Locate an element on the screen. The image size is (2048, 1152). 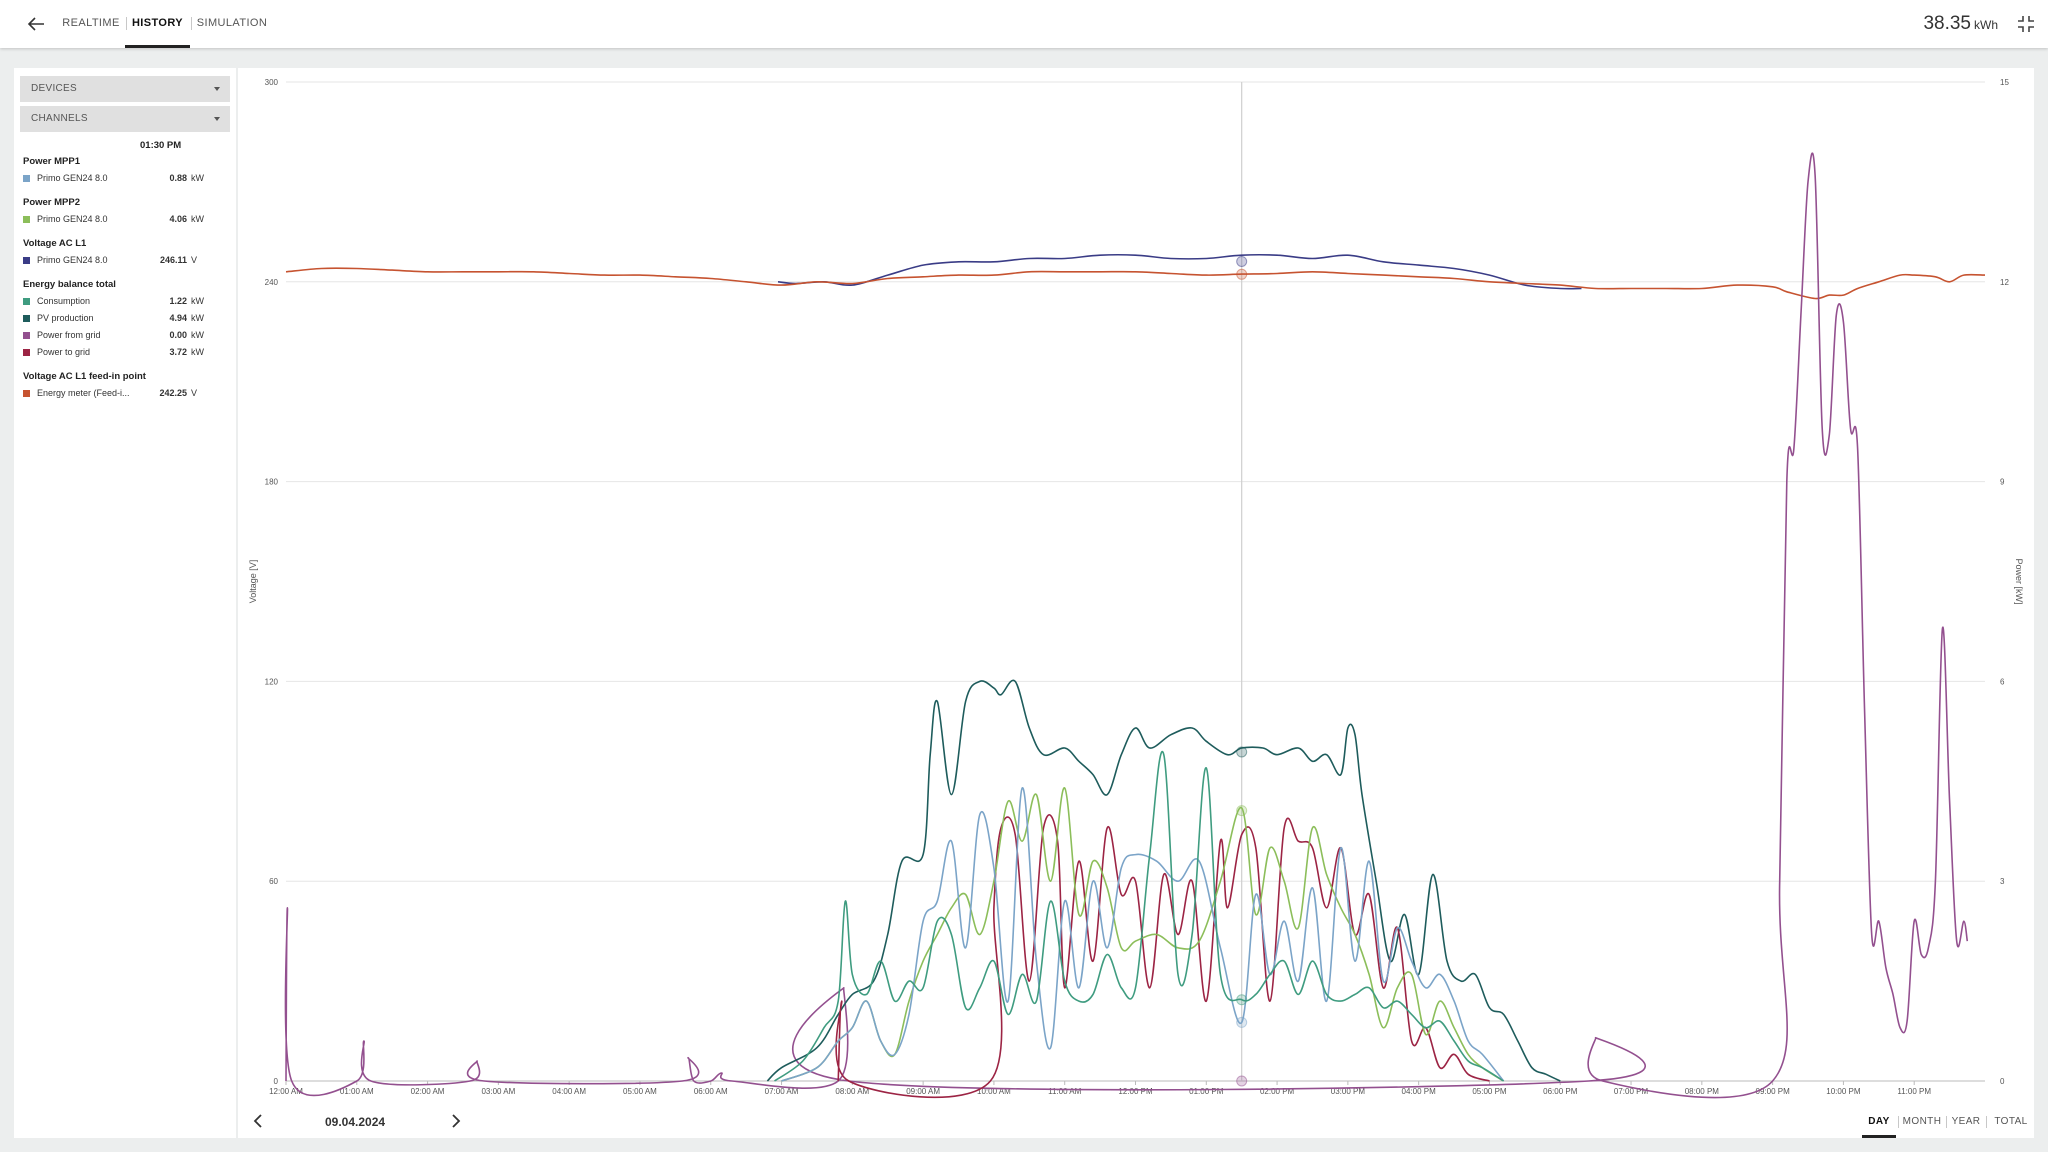
x-tick-label: 07:00 PM is located at coordinates (1631, 1091).